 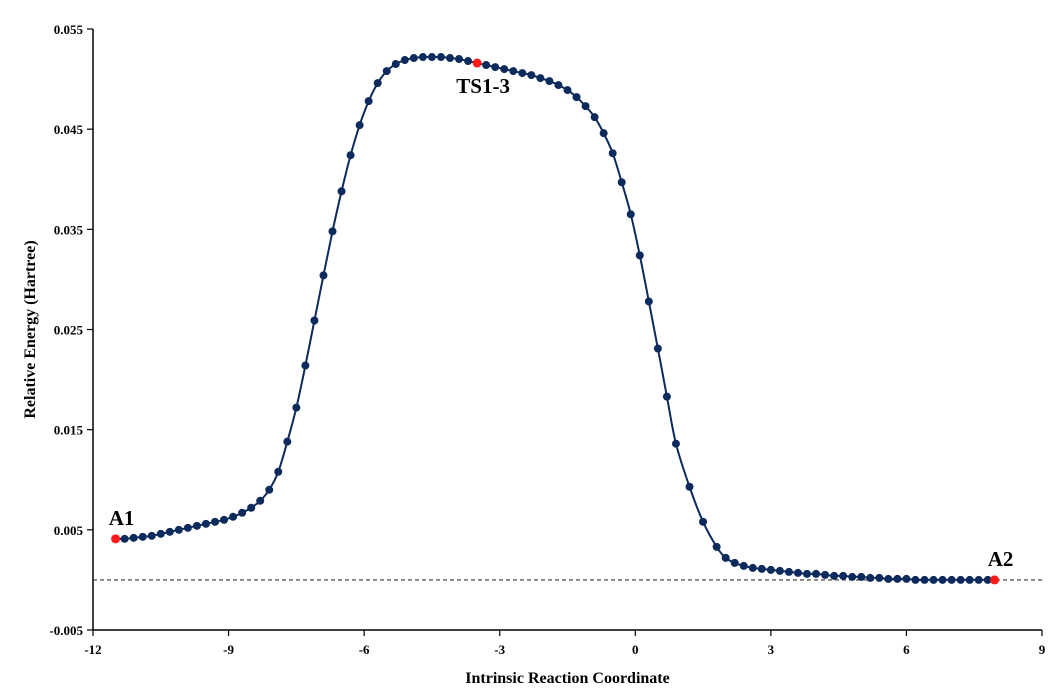 What do you see at coordinates (122, 518) in the screenshot?
I see `point-label: A1` at bounding box center [122, 518].